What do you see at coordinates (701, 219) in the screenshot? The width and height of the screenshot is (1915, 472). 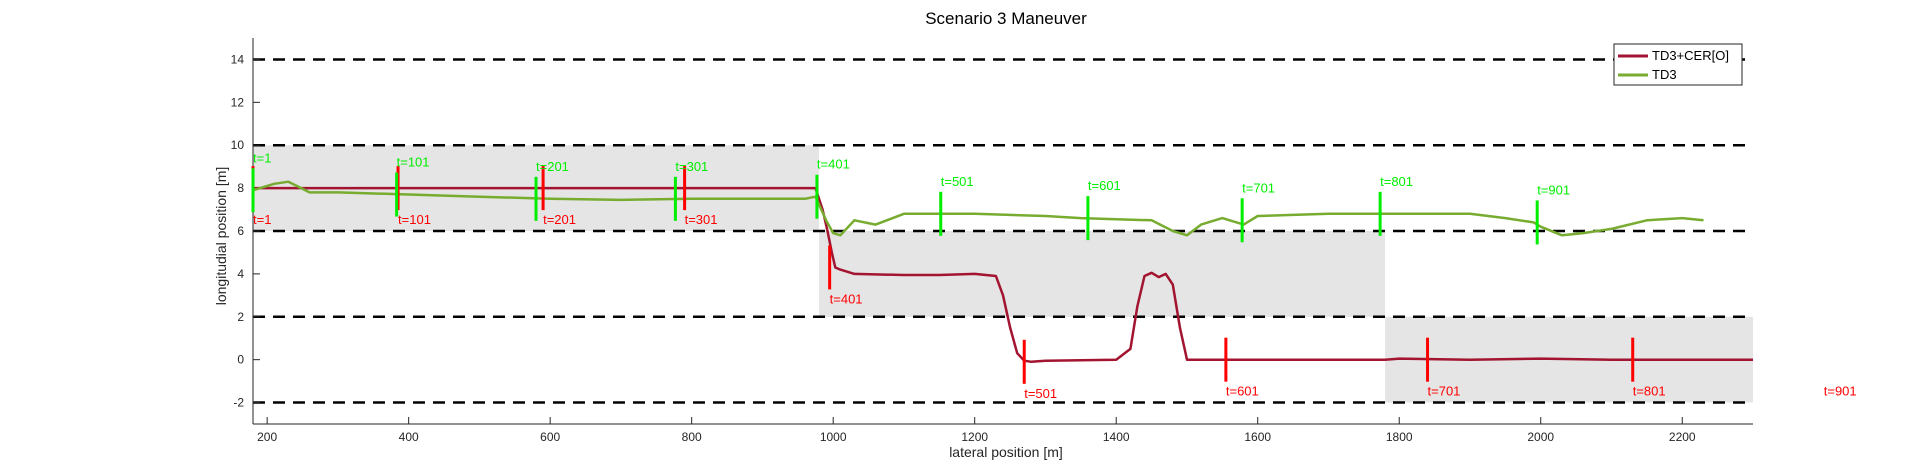 I see `time-marker-label-td3-cer-3: t=301` at bounding box center [701, 219].